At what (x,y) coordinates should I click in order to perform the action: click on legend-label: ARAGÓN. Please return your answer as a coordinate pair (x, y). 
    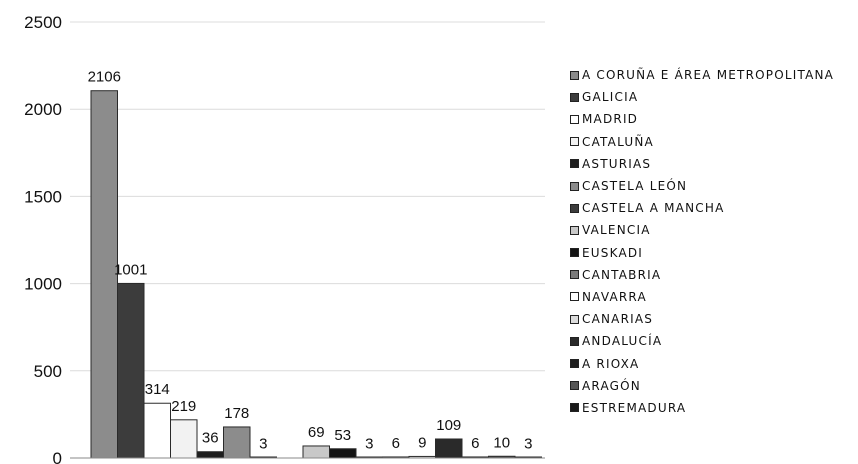
    Looking at the image, I should click on (611, 385).